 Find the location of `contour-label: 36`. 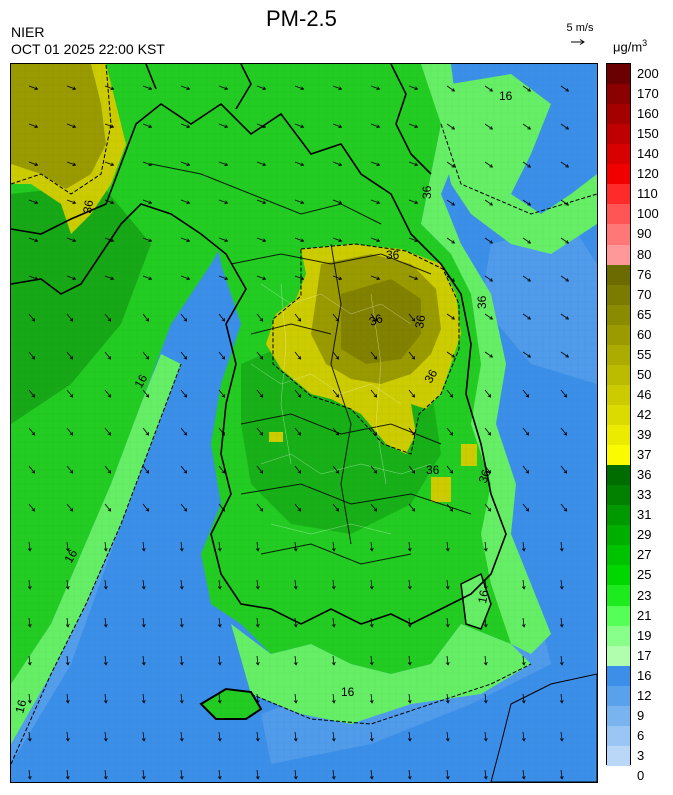

contour-label: 36 is located at coordinates (430, 376).